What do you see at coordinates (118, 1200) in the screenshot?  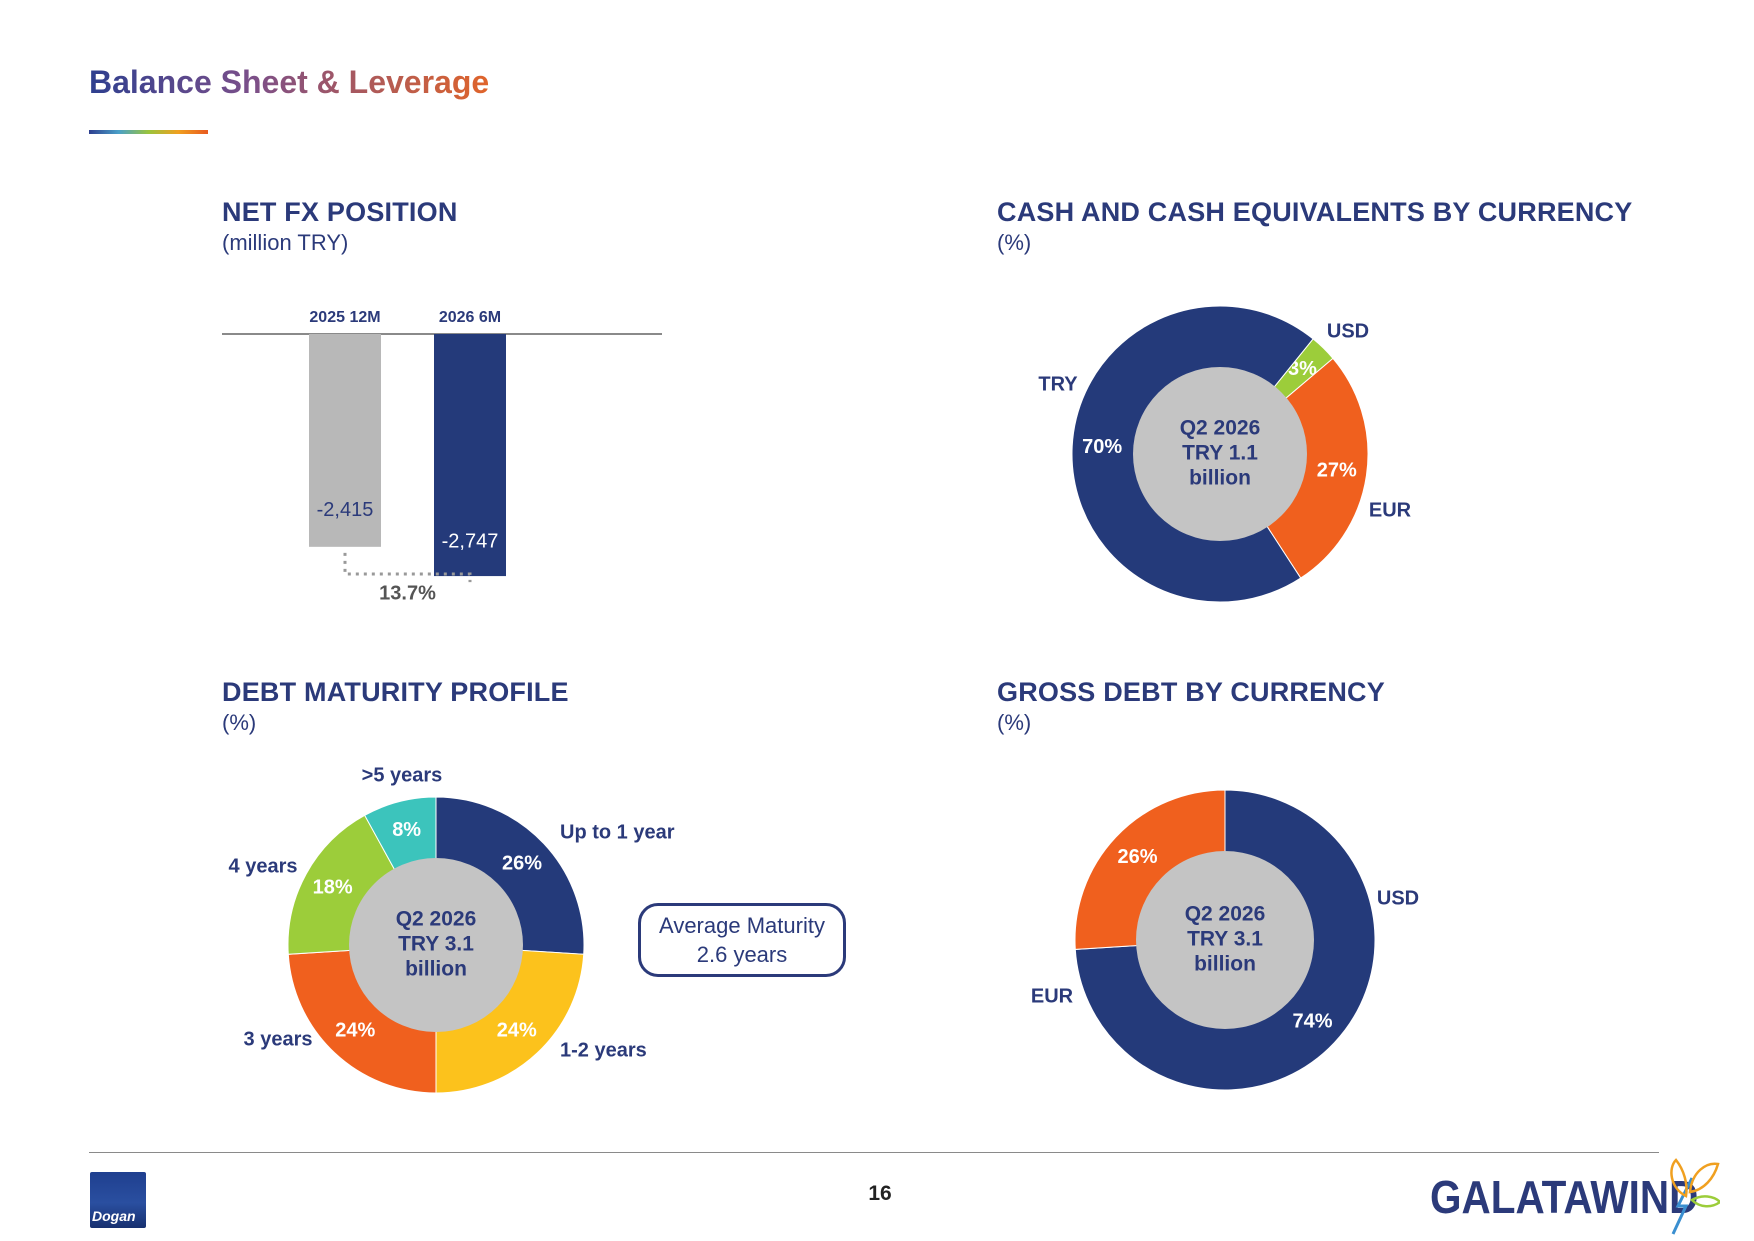 I see `dogan-logo: Dogan` at bounding box center [118, 1200].